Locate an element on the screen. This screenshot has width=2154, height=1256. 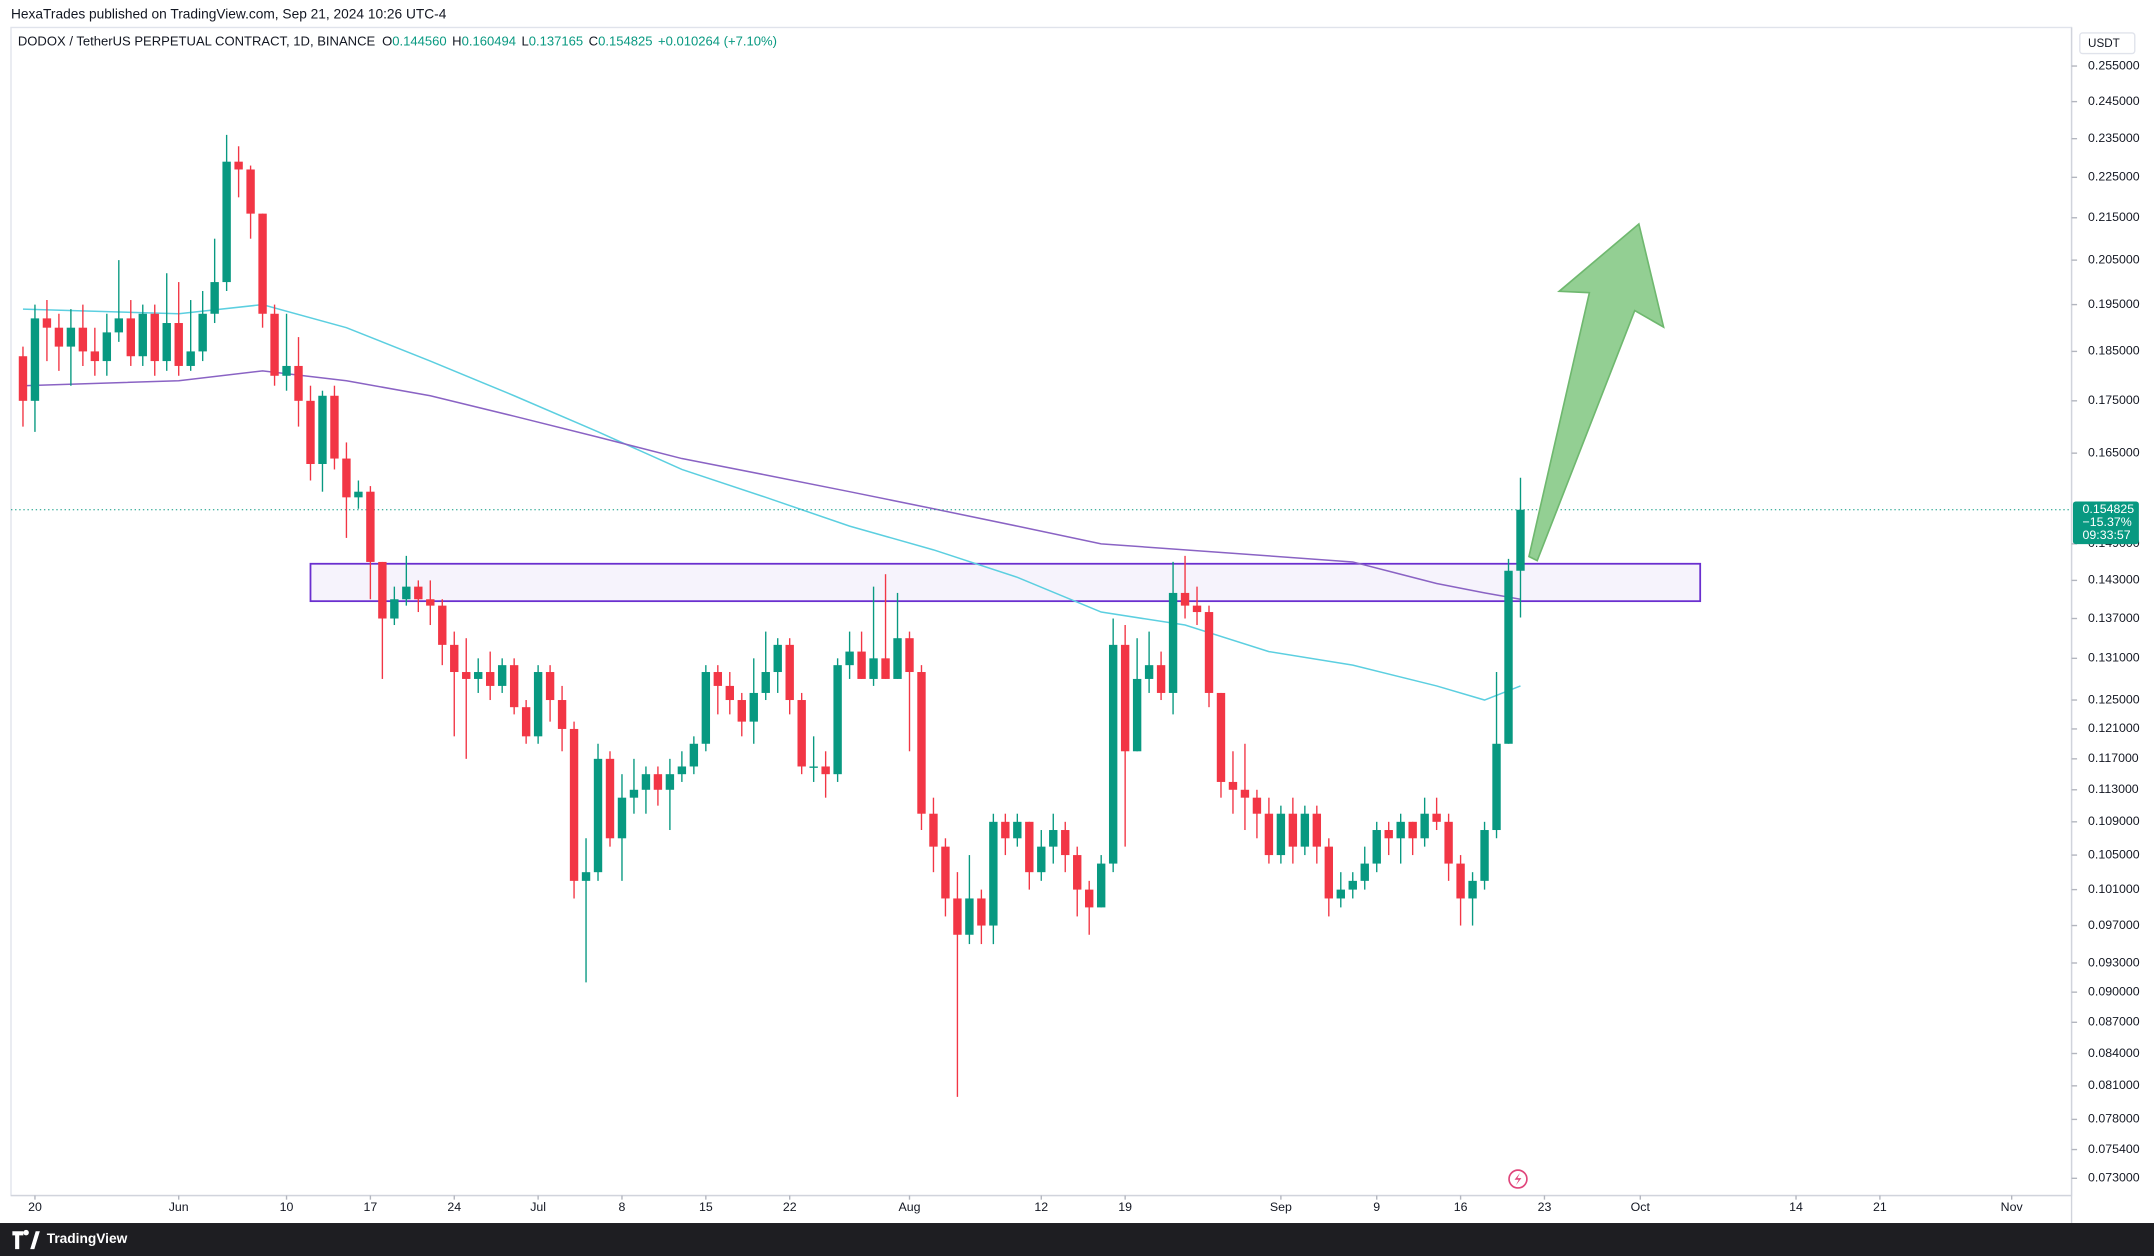
footer-brand: TradingView is located at coordinates (87, 1238).